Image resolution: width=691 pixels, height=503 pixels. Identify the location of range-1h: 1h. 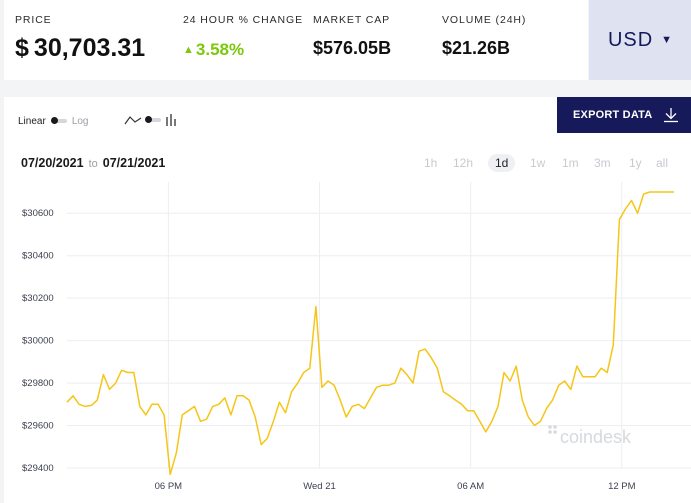
(431, 163).